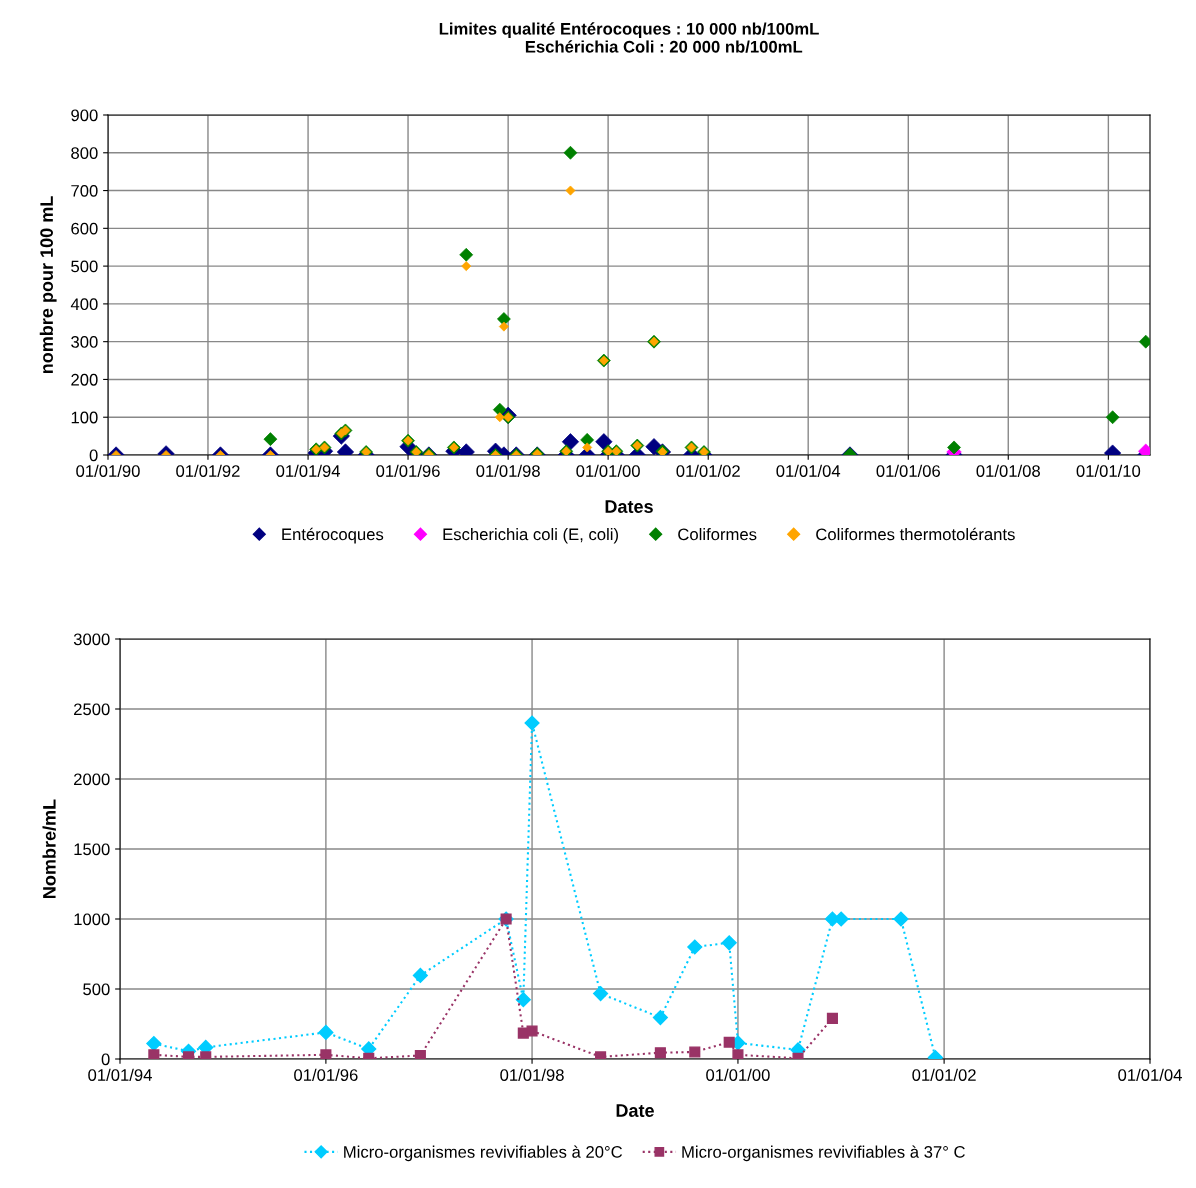  Describe the element at coordinates (92, 709) in the screenshot. I see `y-tick-label: 2500` at that location.